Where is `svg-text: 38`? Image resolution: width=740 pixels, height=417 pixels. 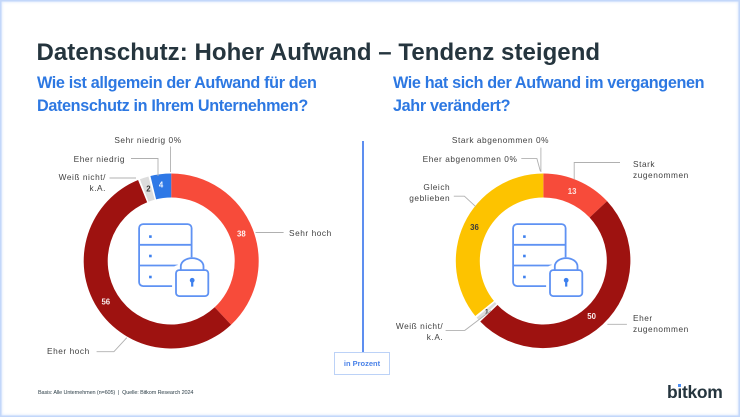 svg-text: 38 is located at coordinates (241, 234).